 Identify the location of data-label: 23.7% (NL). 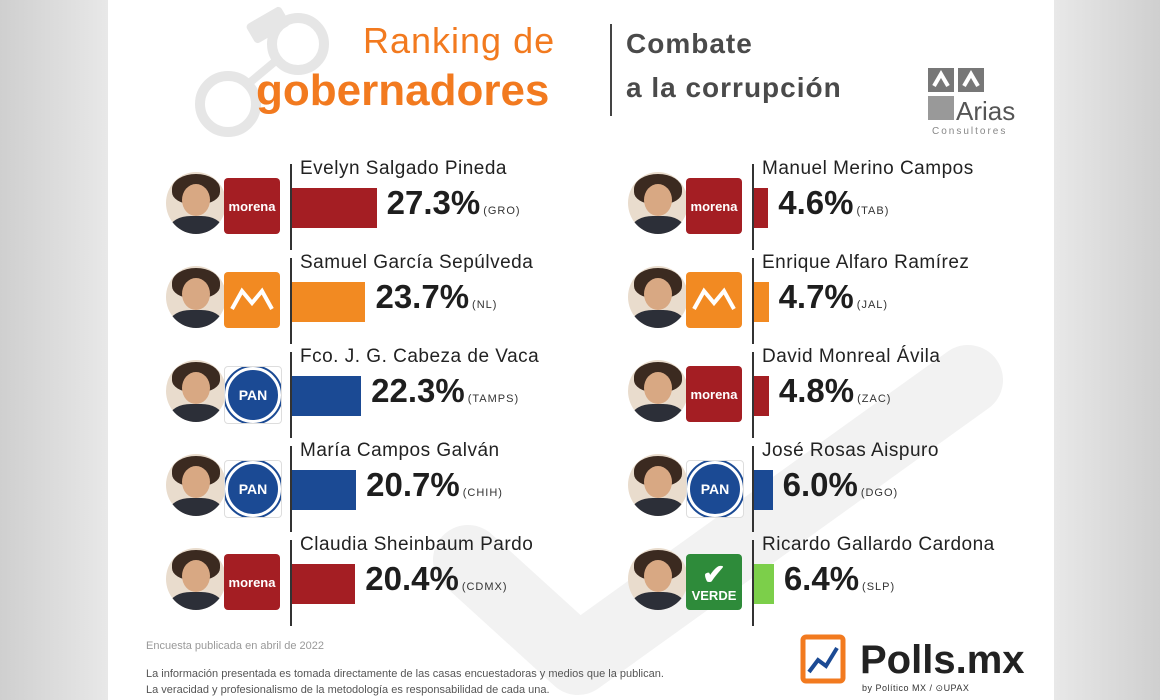
(436, 297).